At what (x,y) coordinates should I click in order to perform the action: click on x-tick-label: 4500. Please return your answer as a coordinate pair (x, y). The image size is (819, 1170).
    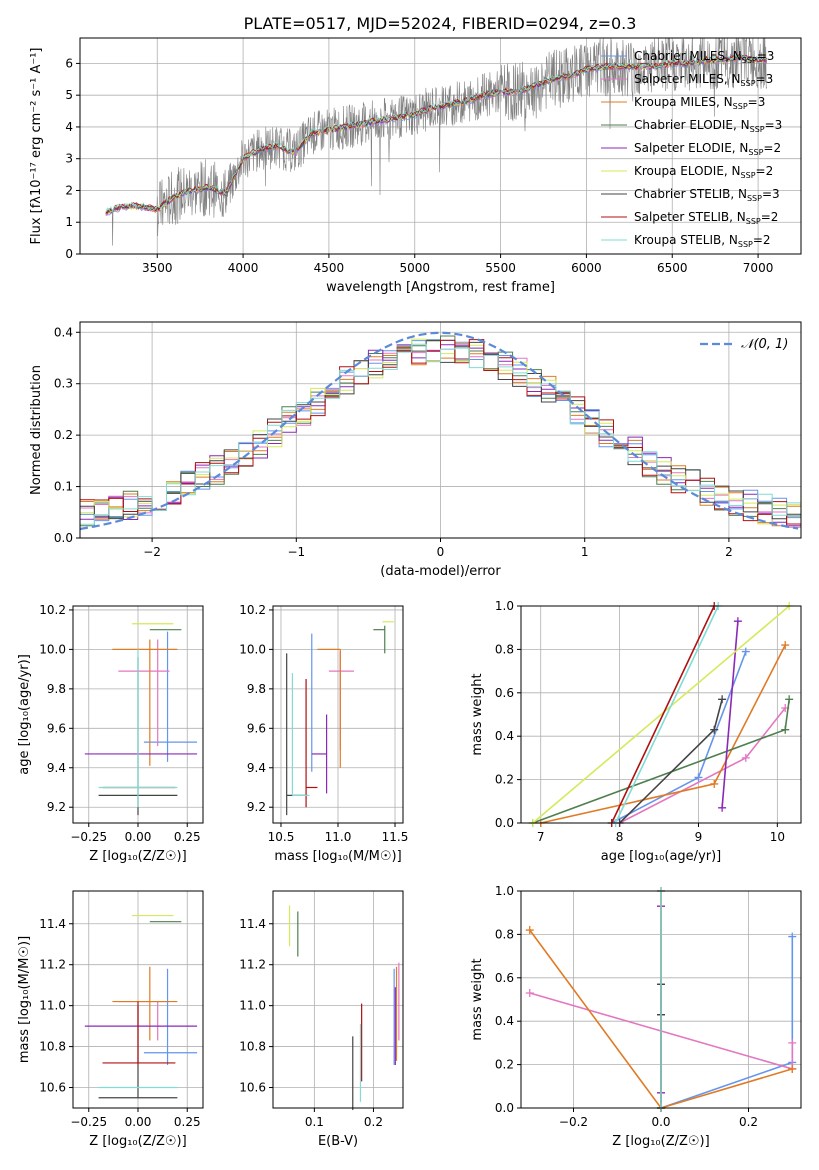
    Looking at the image, I should click on (329, 268).